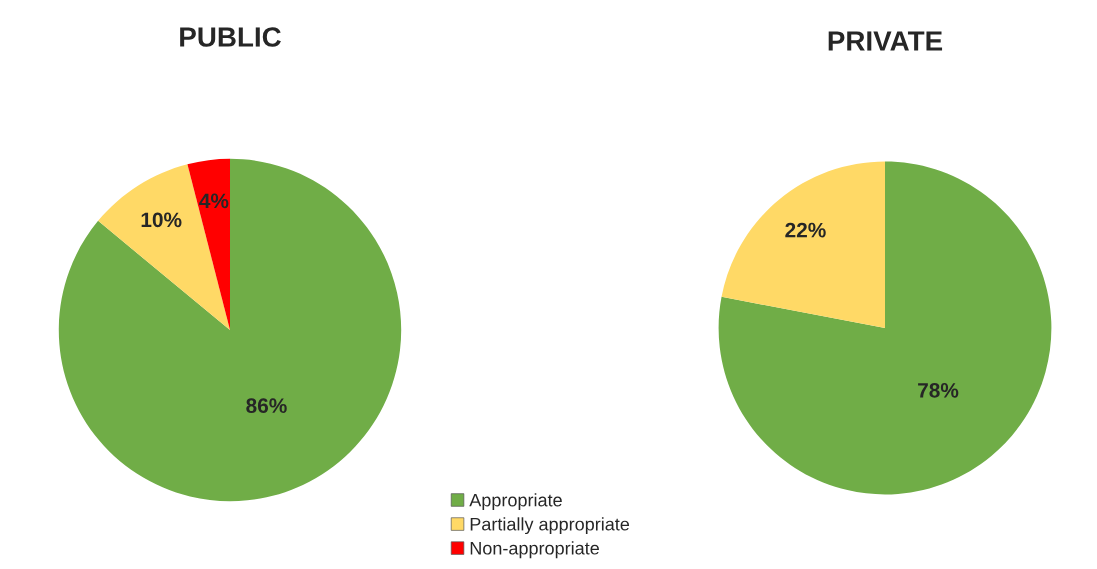 The image size is (1097, 569). I want to click on data-label: 22%, so click(805, 230).